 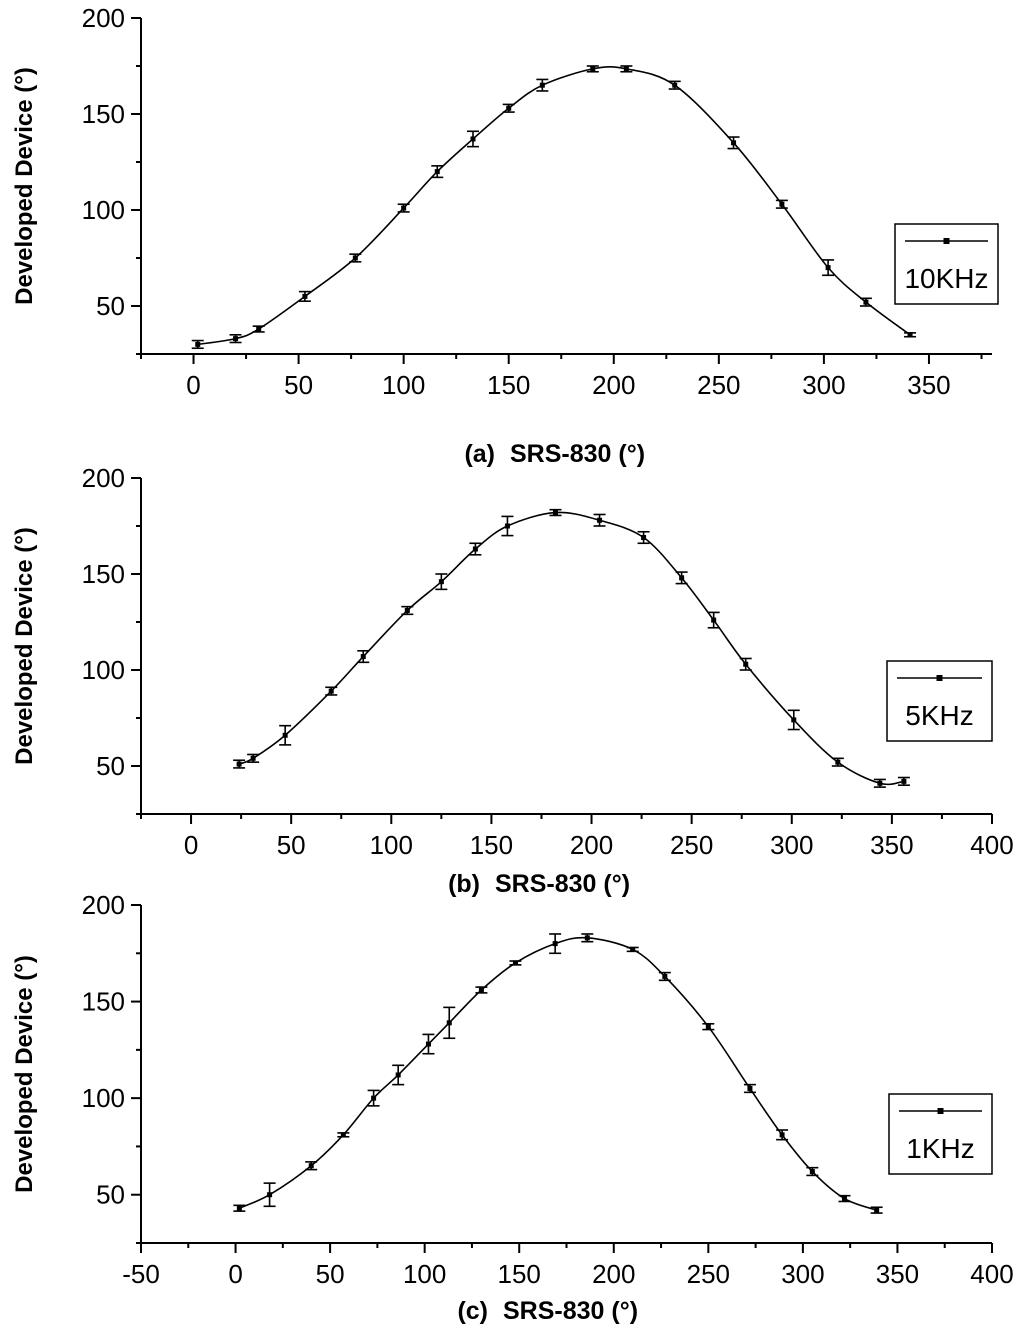 What do you see at coordinates (940, 1148) in the screenshot?
I see `legend-label: 1KHz` at bounding box center [940, 1148].